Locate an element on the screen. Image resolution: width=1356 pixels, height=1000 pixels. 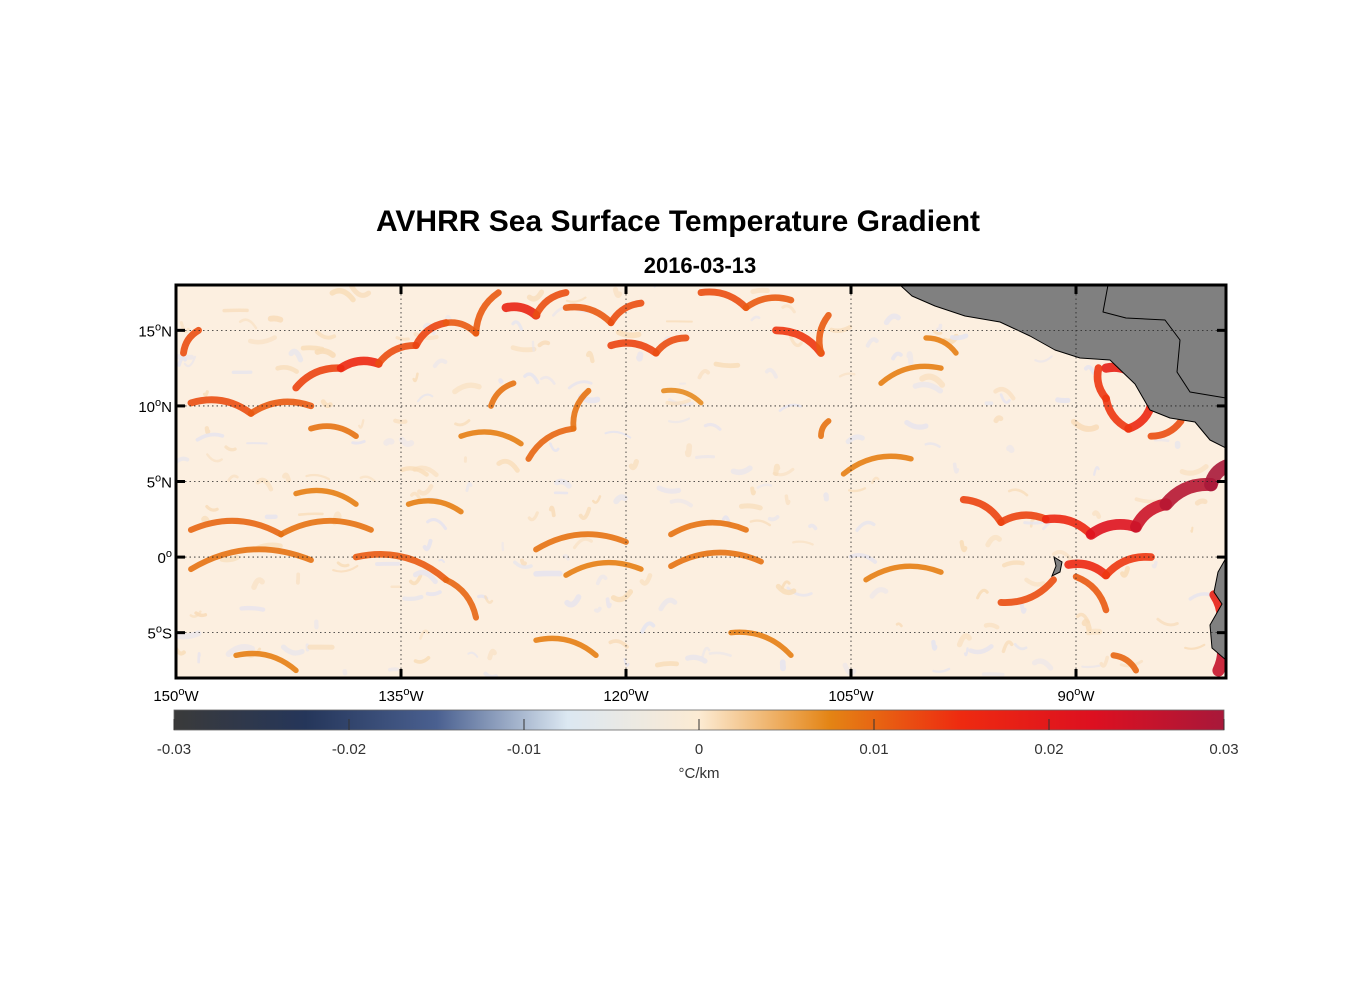
lat-tick-label: 5oN is located at coordinates (159, 482).